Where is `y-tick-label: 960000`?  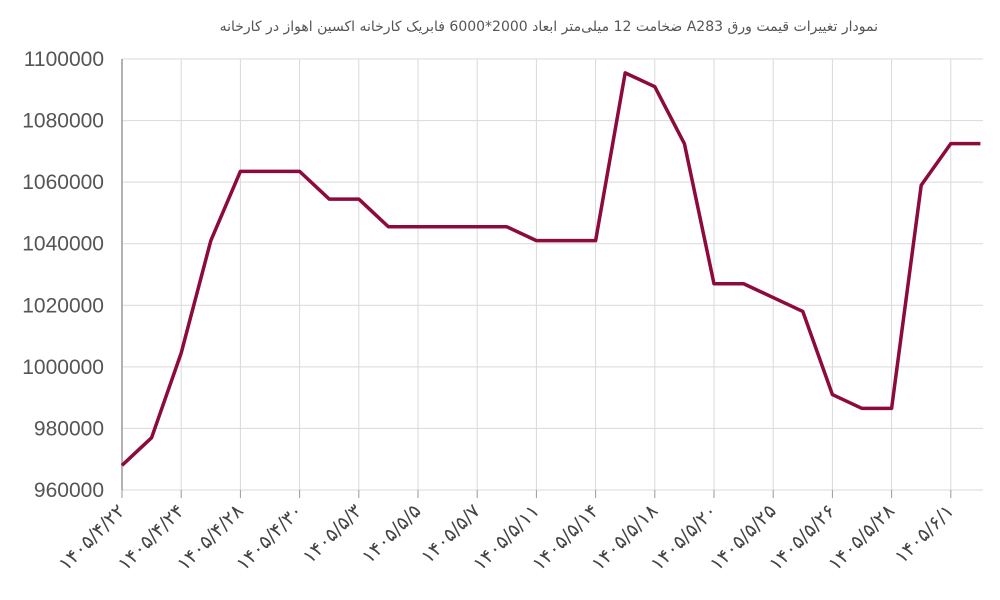
y-tick-label: 960000 is located at coordinates (69, 490).